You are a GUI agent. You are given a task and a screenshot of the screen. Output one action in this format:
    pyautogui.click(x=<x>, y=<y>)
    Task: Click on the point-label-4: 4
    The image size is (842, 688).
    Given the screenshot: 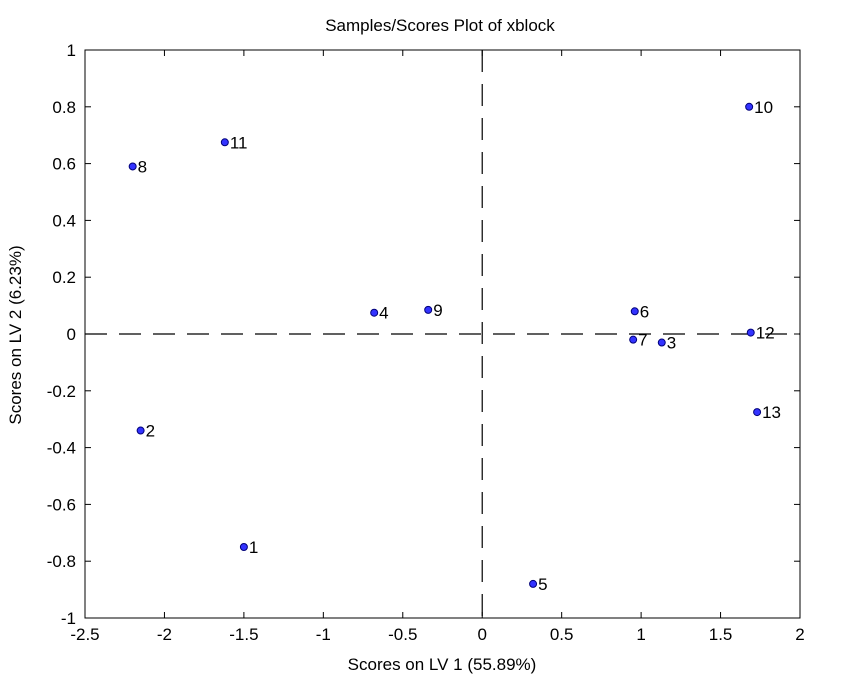 What is the action you would take?
    pyautogui.click(x=383, y=313)
    